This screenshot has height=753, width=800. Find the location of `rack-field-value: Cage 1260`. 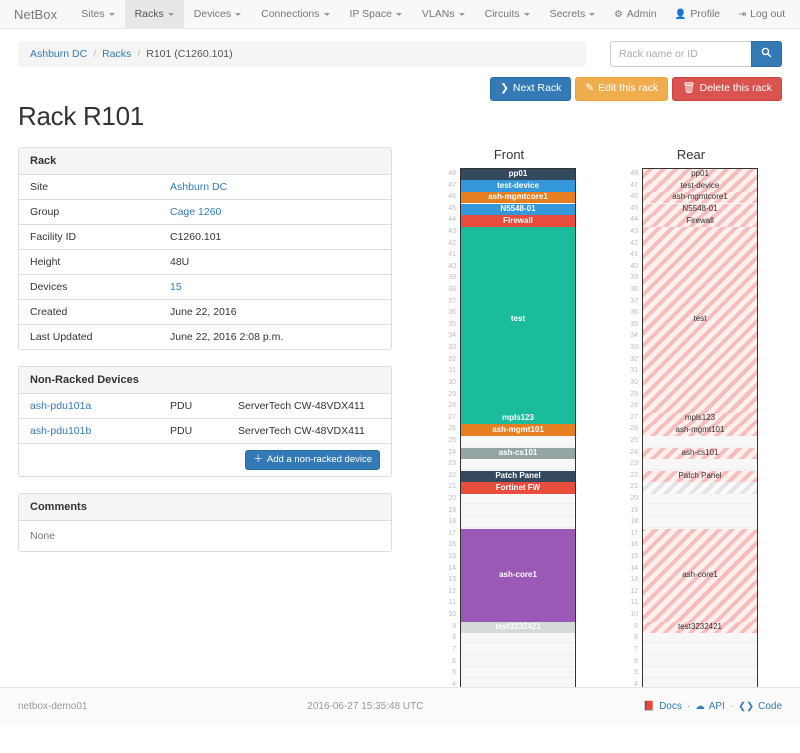

rack-field-value: Cage 1260 is located at coordinates (275, 211).